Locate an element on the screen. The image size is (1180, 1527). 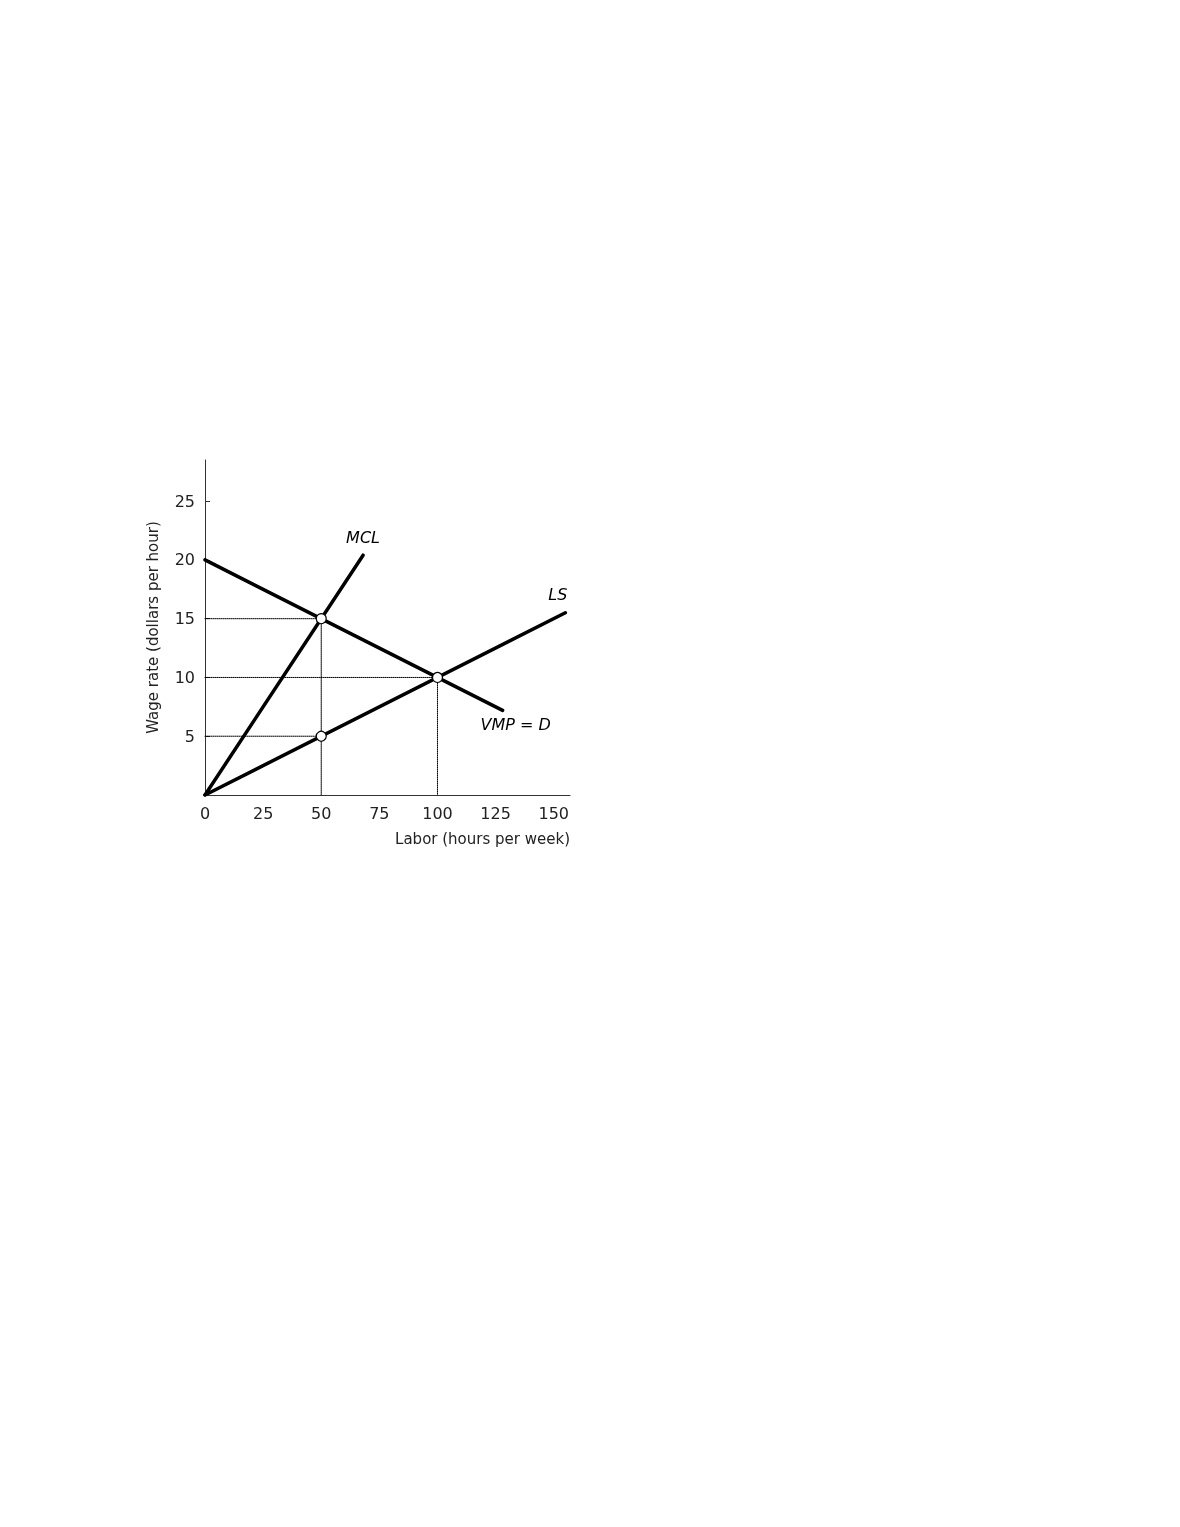
series-label: VMP = D is located at coordinates (515, 724).